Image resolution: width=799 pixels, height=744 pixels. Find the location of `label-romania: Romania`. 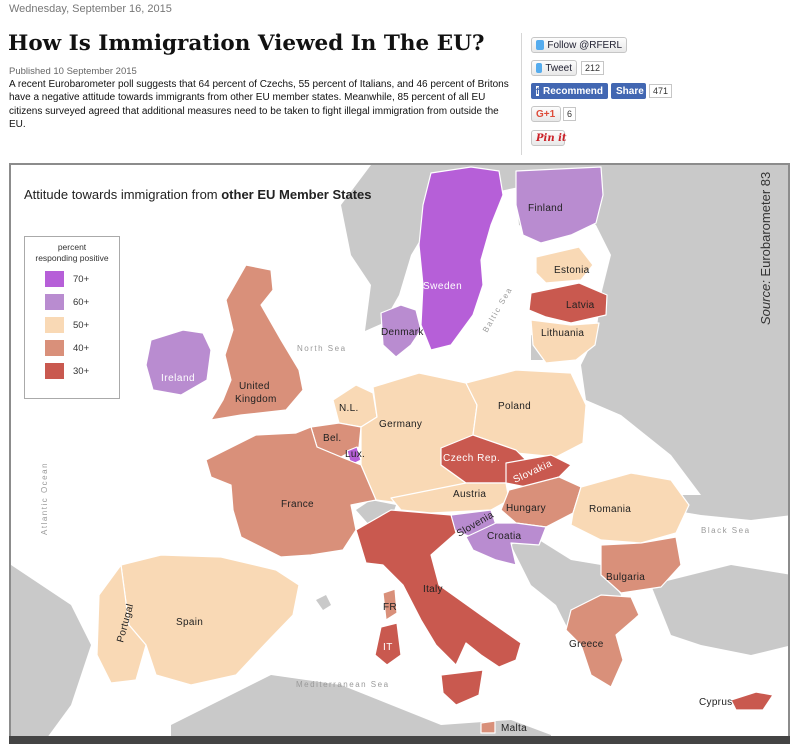

label-romania: Romania is located at coordinates (610, 509).